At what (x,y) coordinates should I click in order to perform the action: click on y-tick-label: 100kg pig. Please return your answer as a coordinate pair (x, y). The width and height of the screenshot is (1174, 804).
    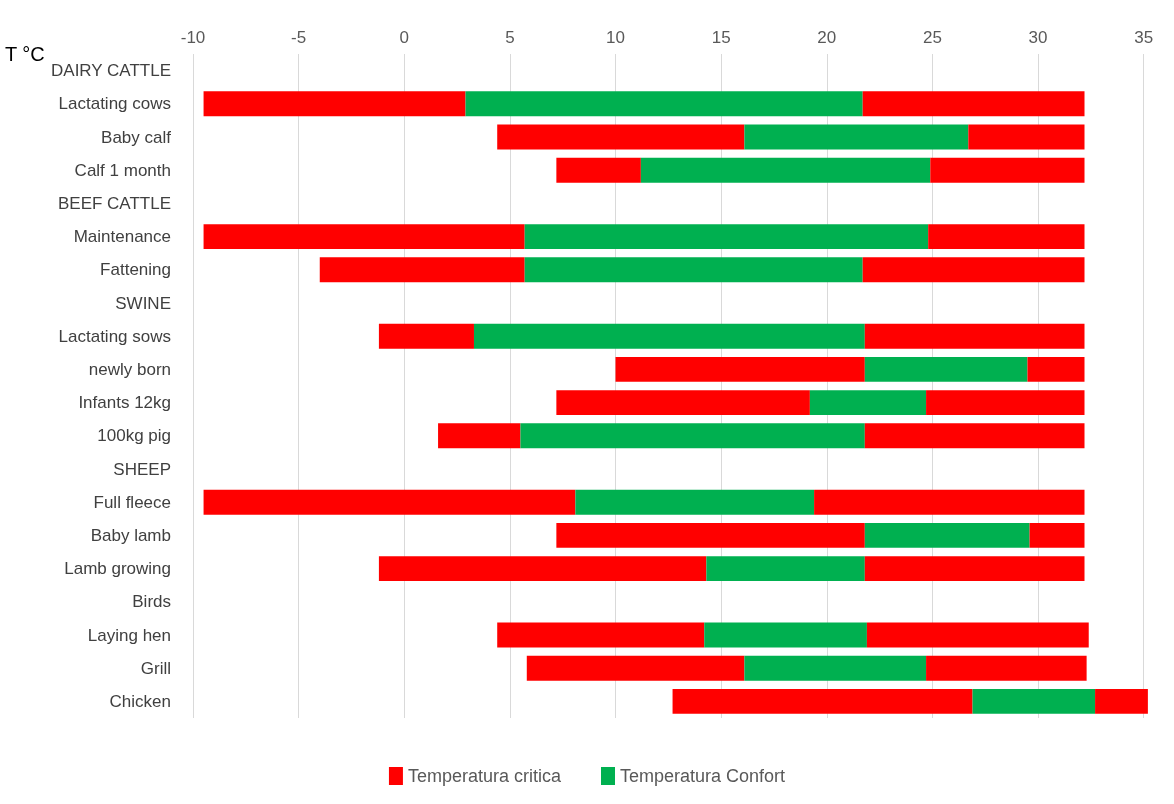
    Looking at the image, I should click on (134, 436).